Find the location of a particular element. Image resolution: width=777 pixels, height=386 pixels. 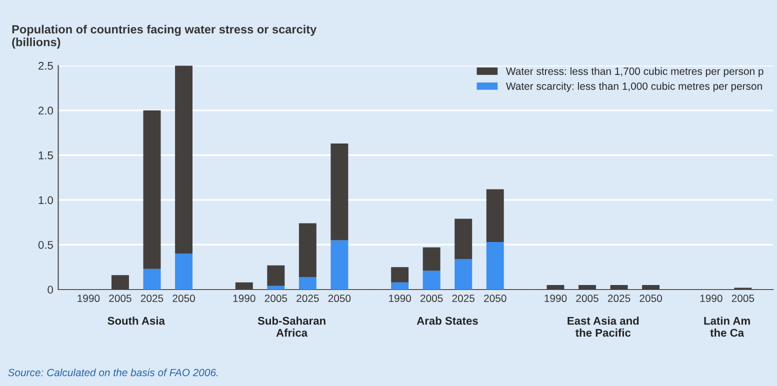

x-axis-title: Sub-Saharan Africa is located at coordinates (292, 326).